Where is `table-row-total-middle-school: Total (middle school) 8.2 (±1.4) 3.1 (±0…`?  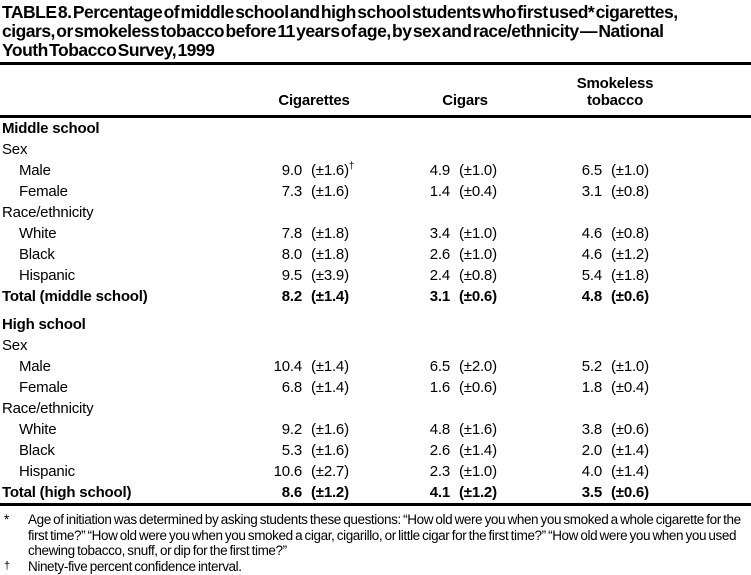 table-row-total-middle-school: Total (middle school) 8.2 (±1.4) 3.1 (±0… is located at coordinates (375, 296).